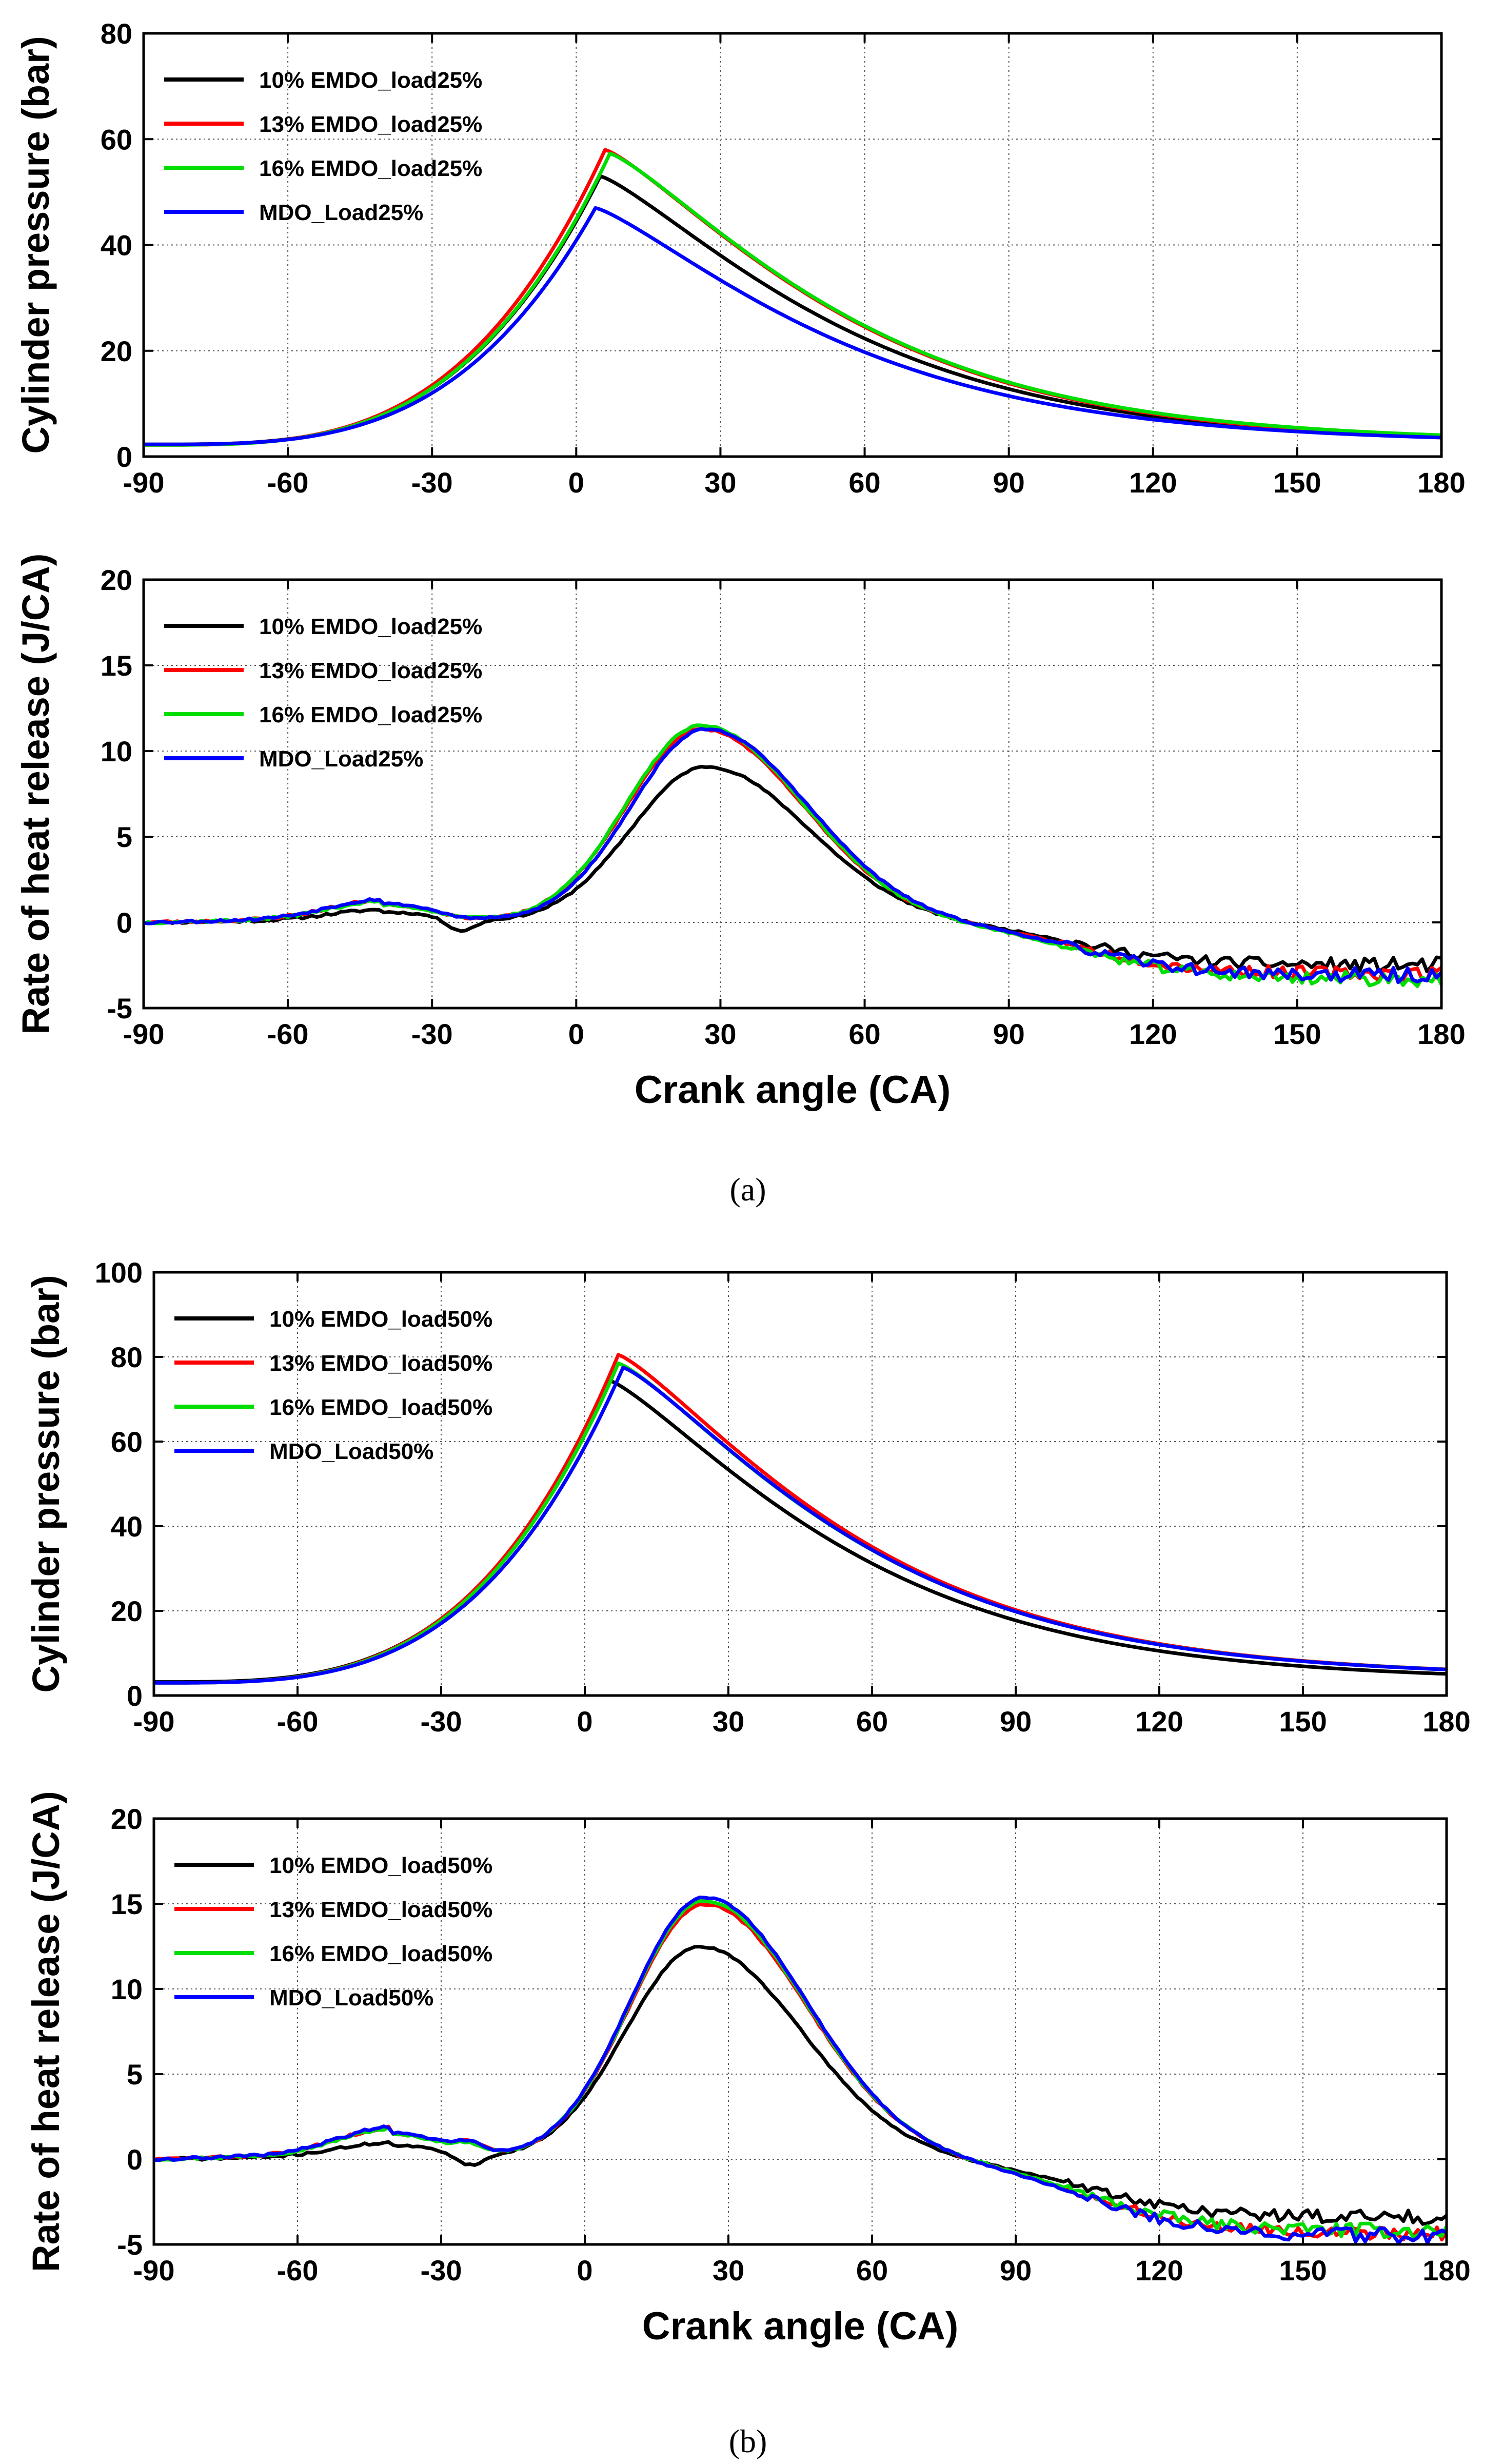 This screenshot has width=1503, height=2464. I want to click on y-tick-label: 80, so click(116, 33).